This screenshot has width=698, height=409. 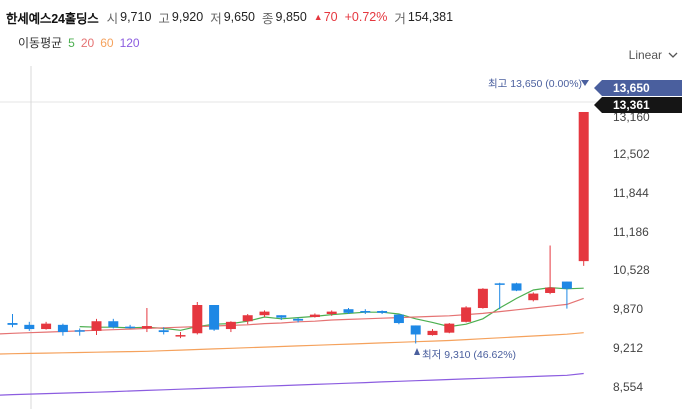 I want to click on chevron-down-icon, so click(x=673, y=55).